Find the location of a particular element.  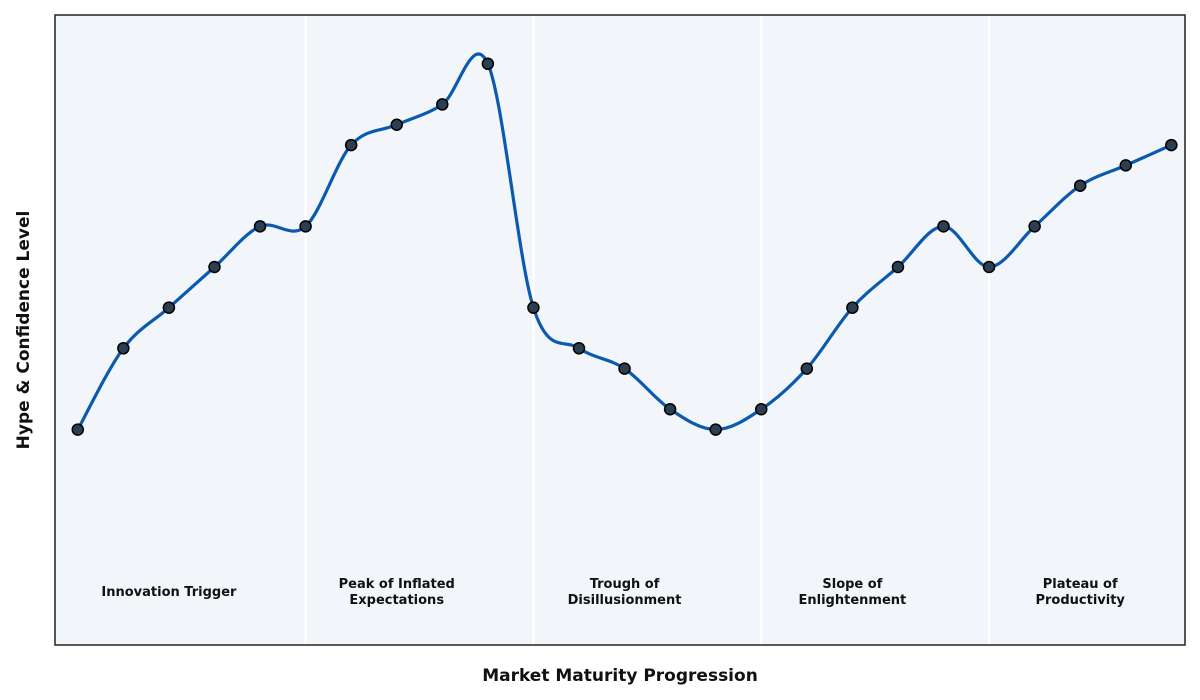

x-axis-title: Market Maturity Progression is located at coordinates (620, 676).